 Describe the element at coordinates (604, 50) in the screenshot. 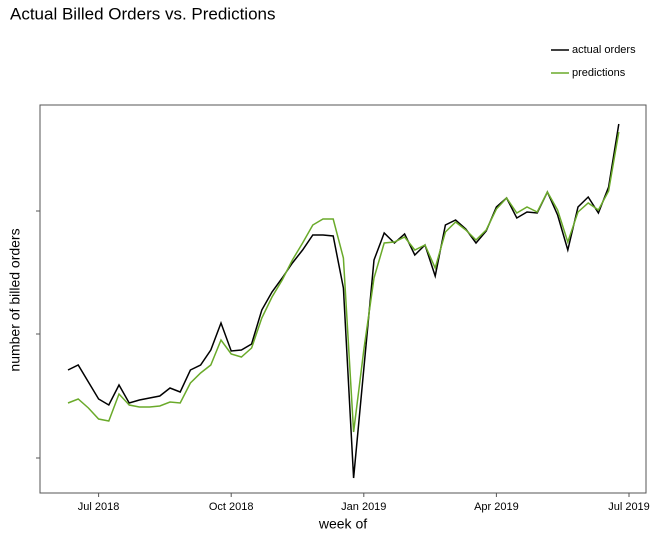

I see `legend-label: actual orders` at that location.